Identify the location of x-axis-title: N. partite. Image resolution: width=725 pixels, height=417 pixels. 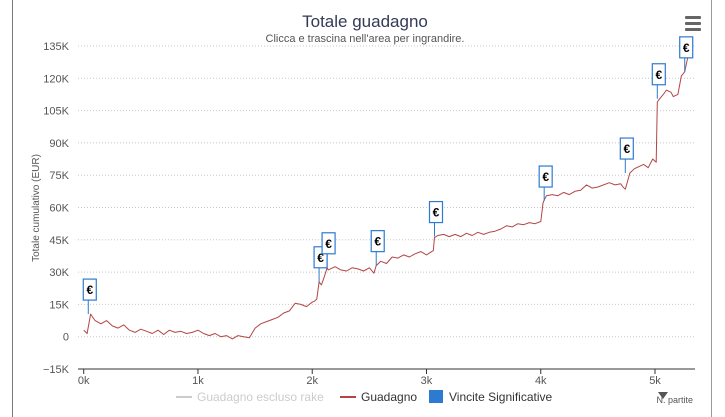
(674, 400).